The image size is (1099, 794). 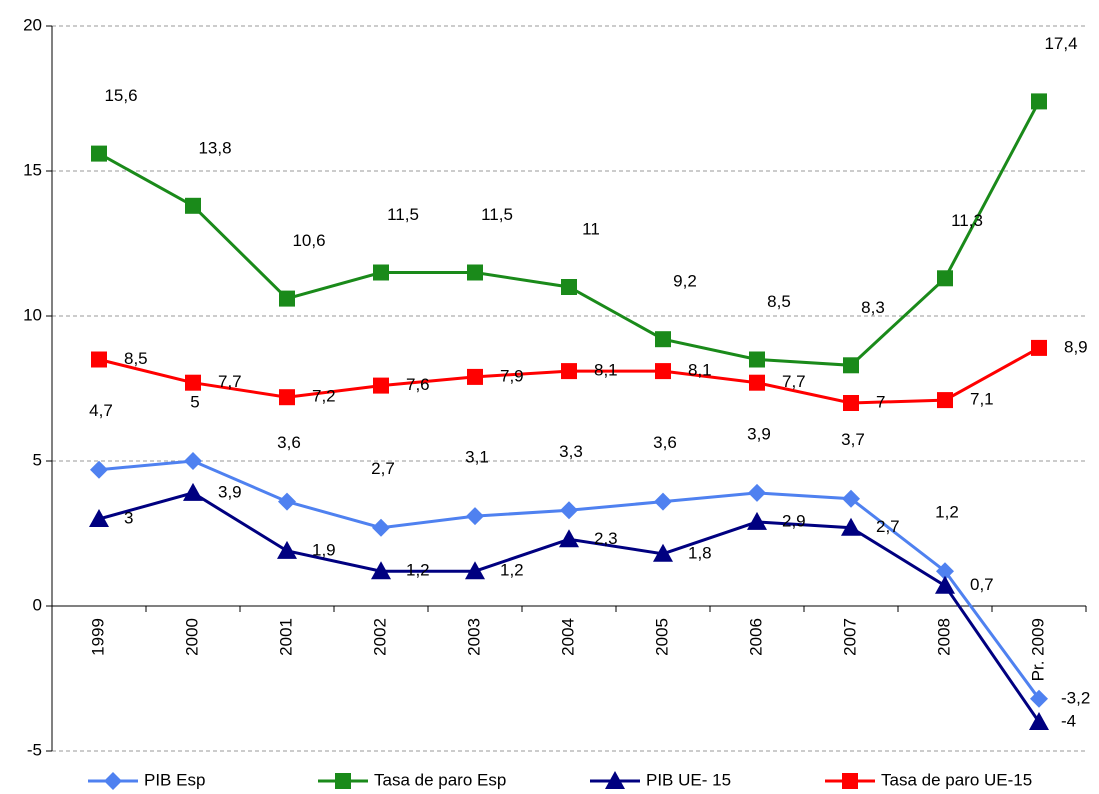 I want to click on data-label: 7,9, so click(x=512, y=375).